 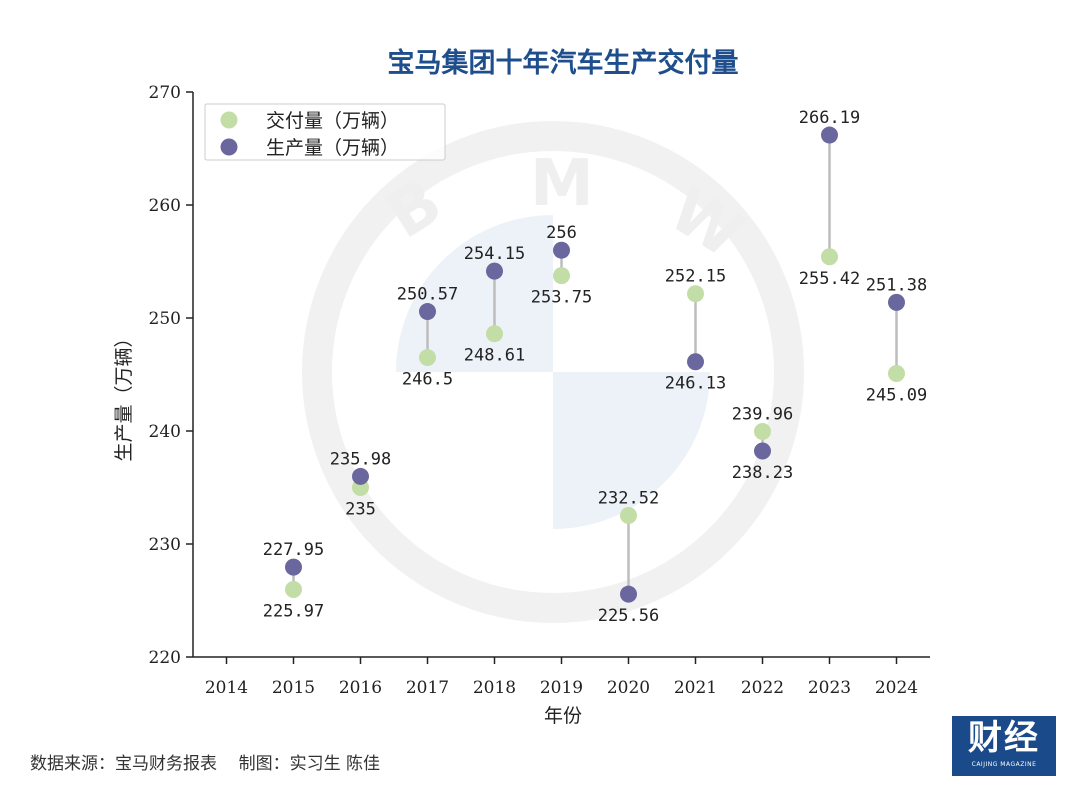 What do you see at coordinates (165, 432) in the screenshot?
I see `y-tick-label: 240` at bounding box center [165, 432].